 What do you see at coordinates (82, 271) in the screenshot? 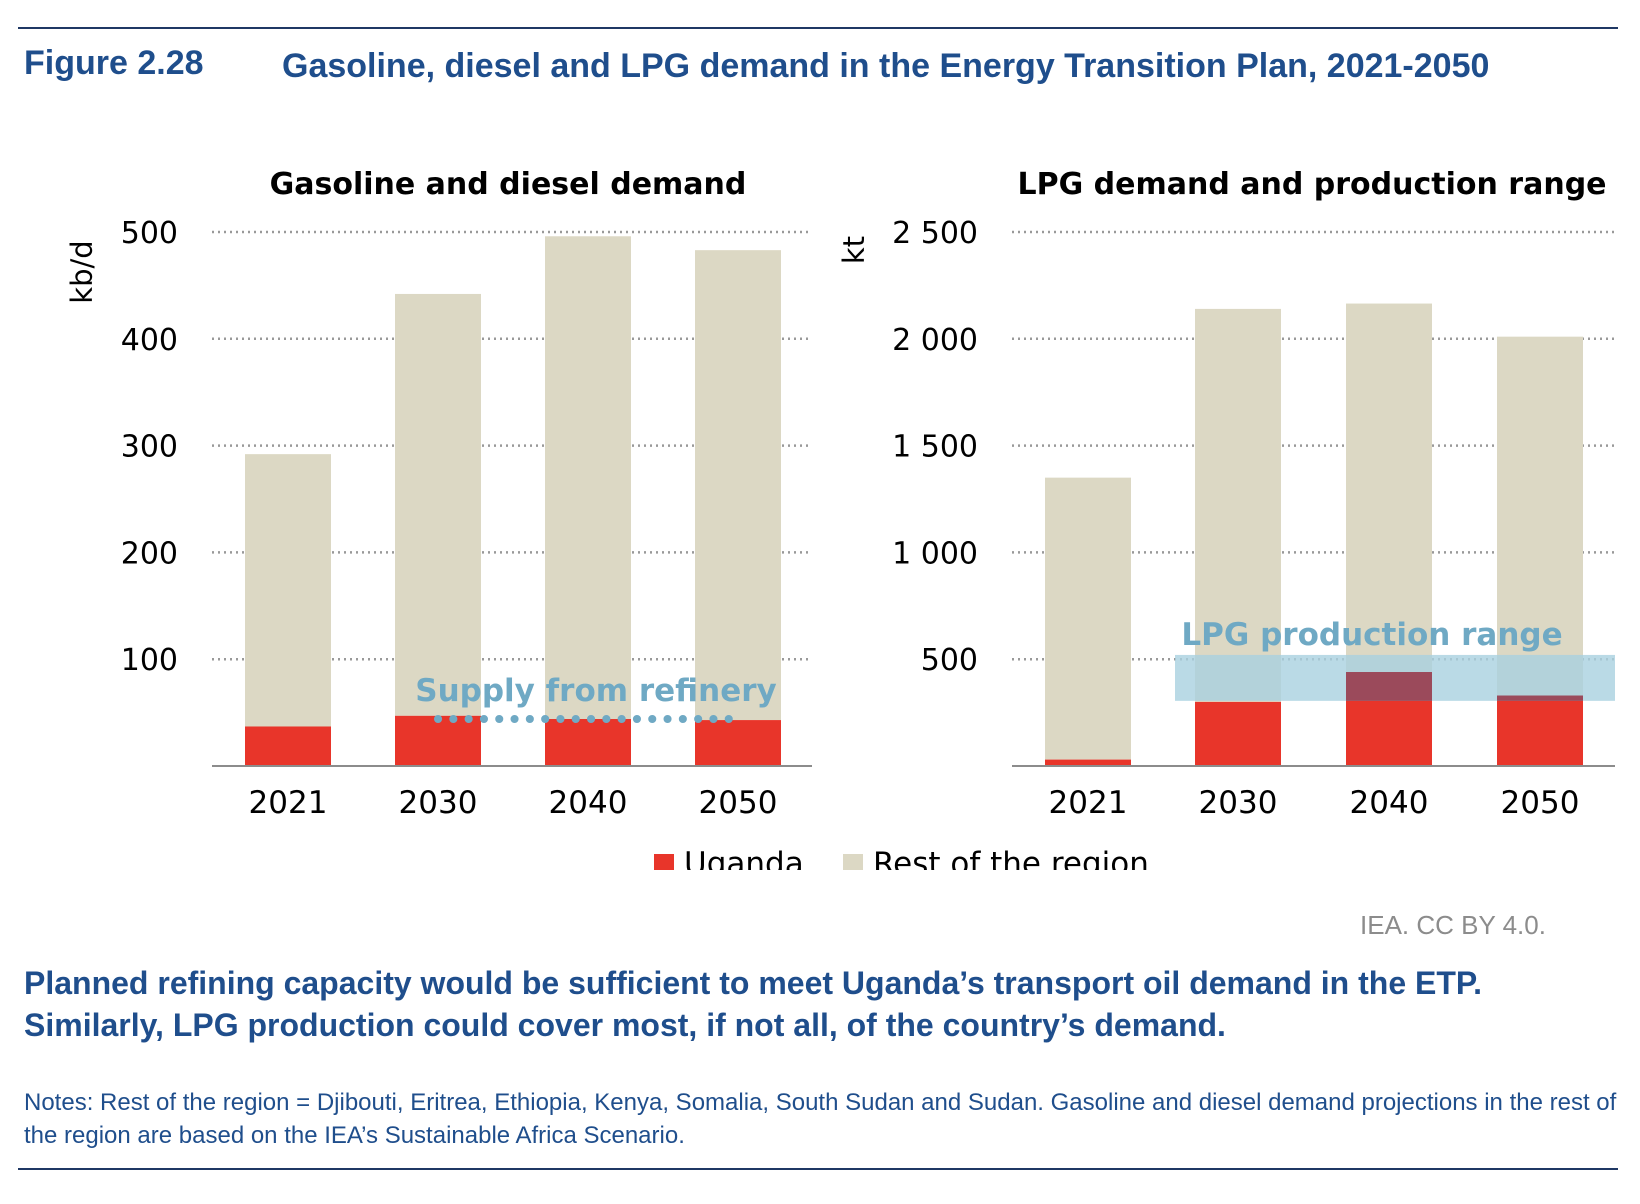
I see `y-axis-label: kb/d` at bounding box center [82, 271].